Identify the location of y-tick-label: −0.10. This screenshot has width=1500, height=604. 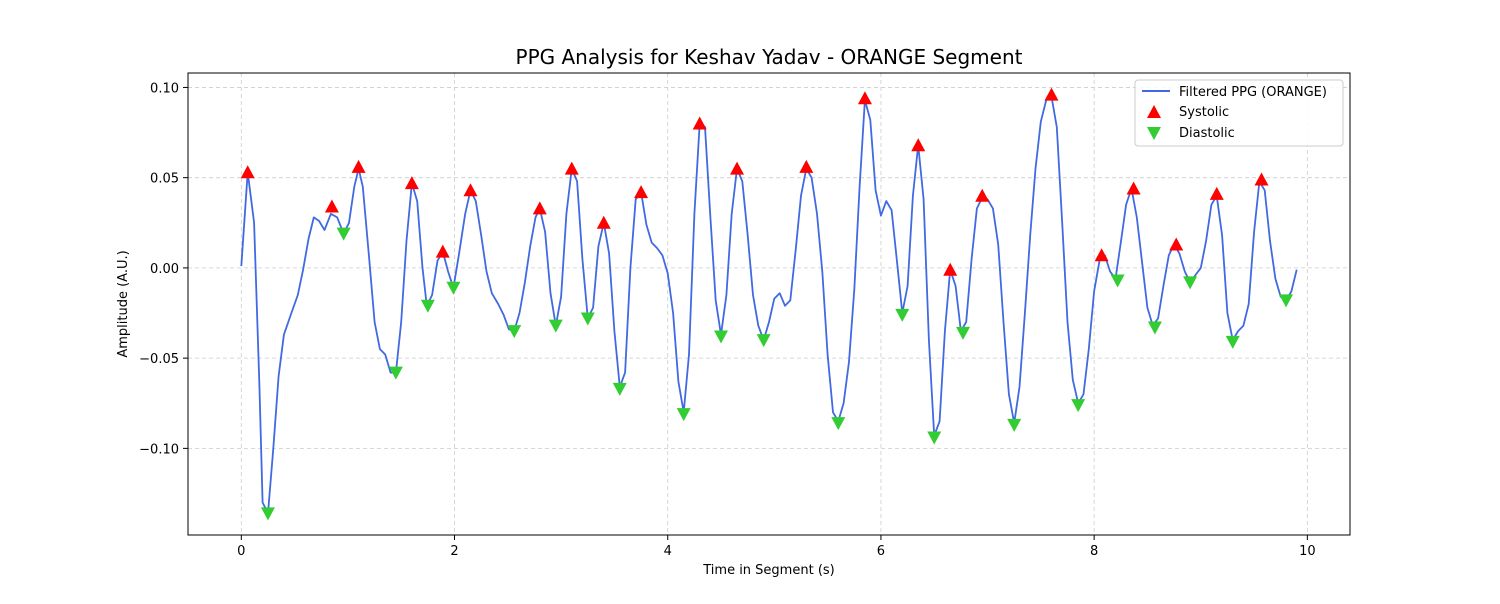
(159, 449).